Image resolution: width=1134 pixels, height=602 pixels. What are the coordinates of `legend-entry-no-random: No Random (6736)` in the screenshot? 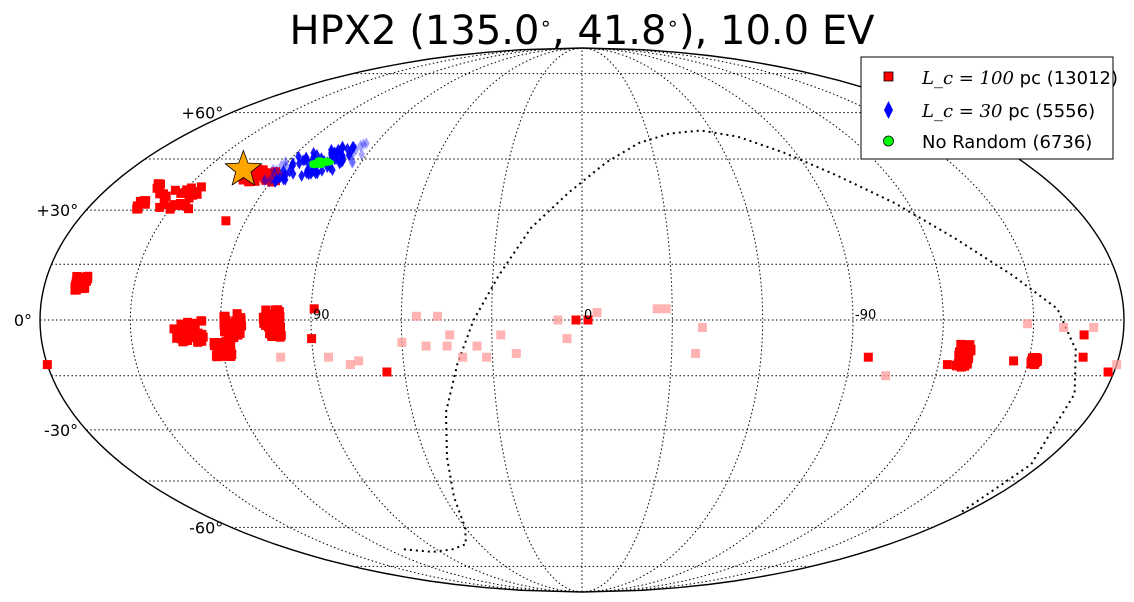 It's located at (1007, 142).